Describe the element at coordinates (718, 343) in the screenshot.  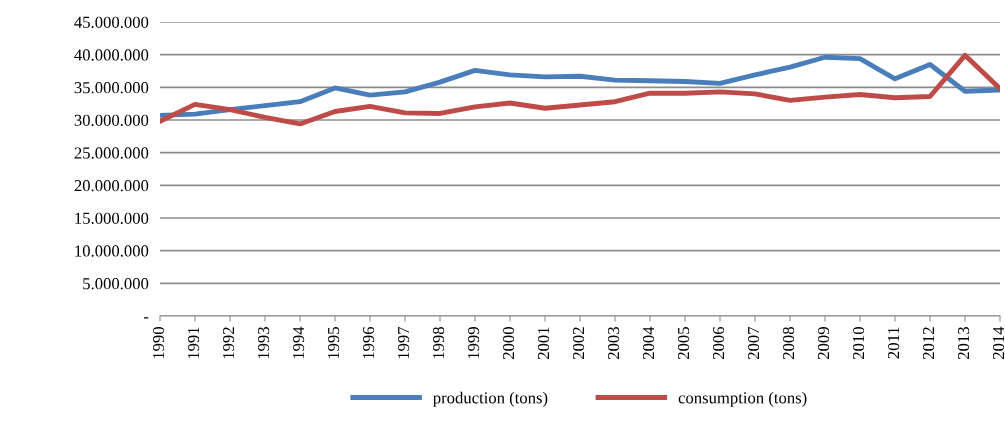
I see `x-tick-label: 2006` at that location.